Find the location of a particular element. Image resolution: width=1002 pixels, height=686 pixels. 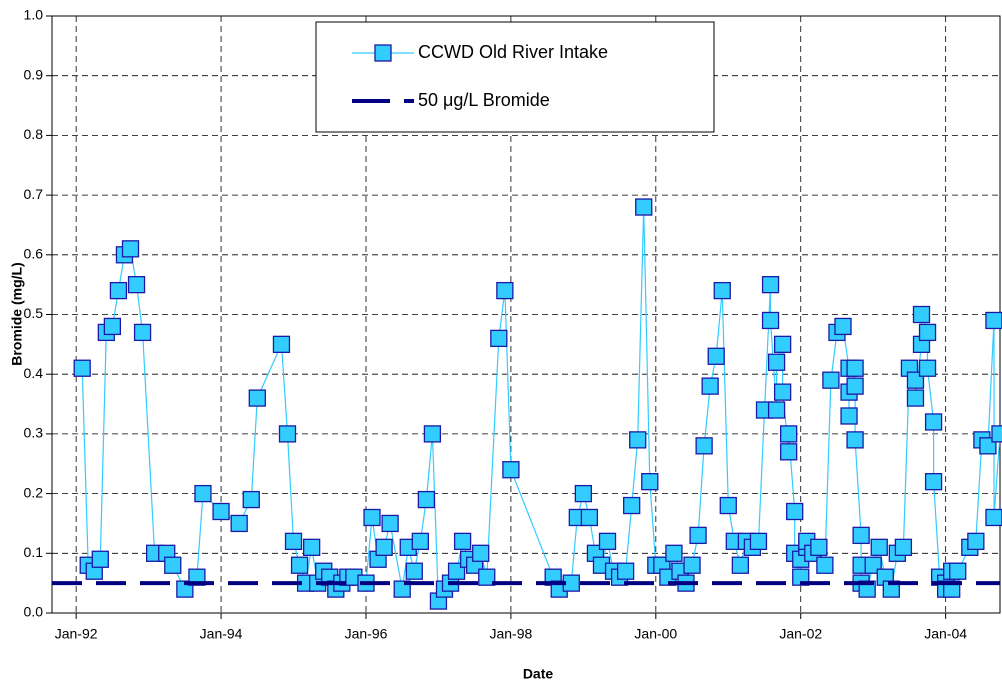

legend-label: 50 μg/L Bromide is located at coordinates (484, 100).